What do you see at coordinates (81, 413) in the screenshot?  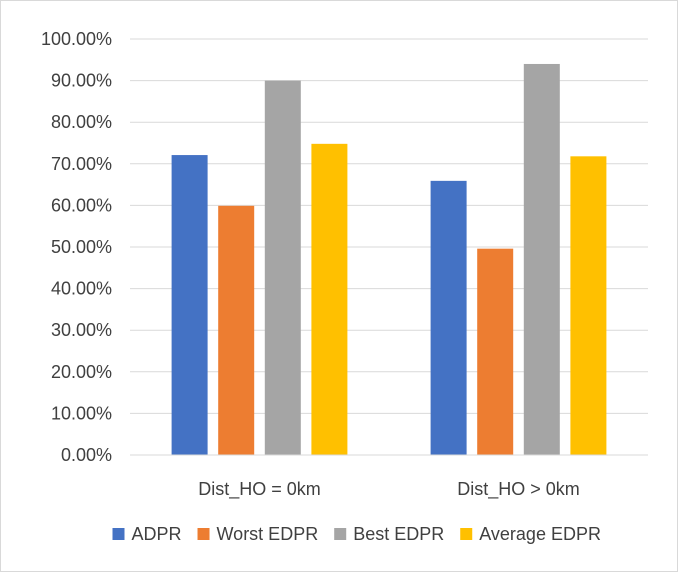 I see `y-tick-label: 10.00%` at bounding box center [81, 413].